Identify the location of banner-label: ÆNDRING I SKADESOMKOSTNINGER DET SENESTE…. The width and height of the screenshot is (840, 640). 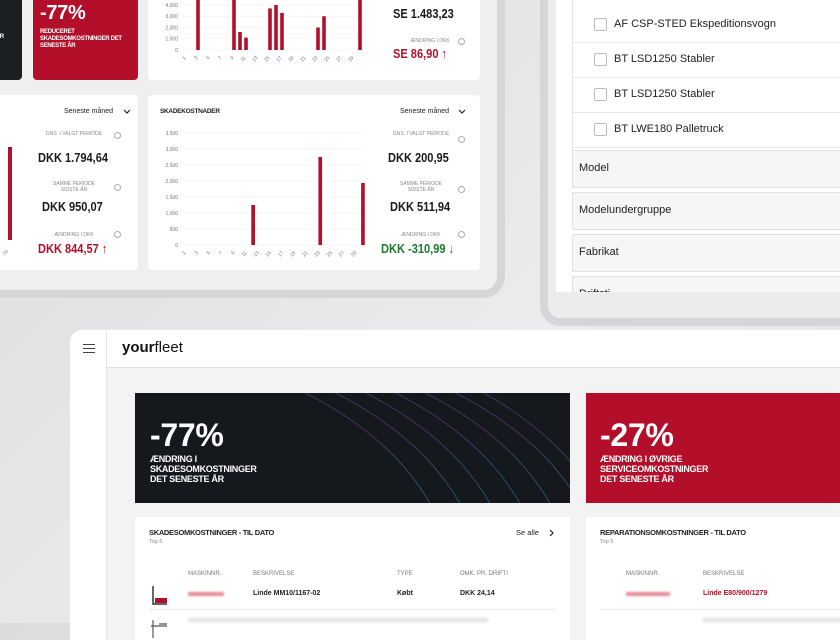
(203, 469).